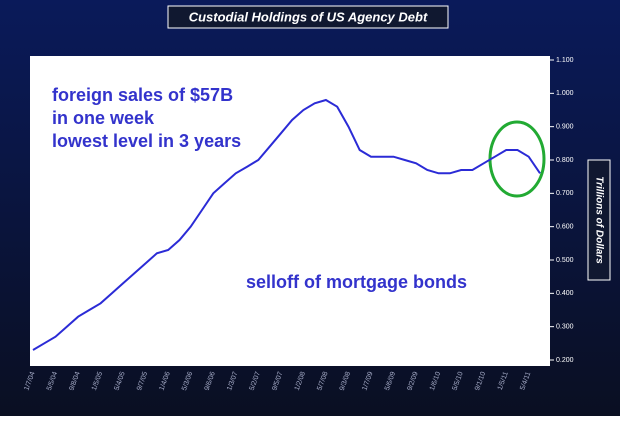  I want to click on annotation: in one week, so click(103, 118).